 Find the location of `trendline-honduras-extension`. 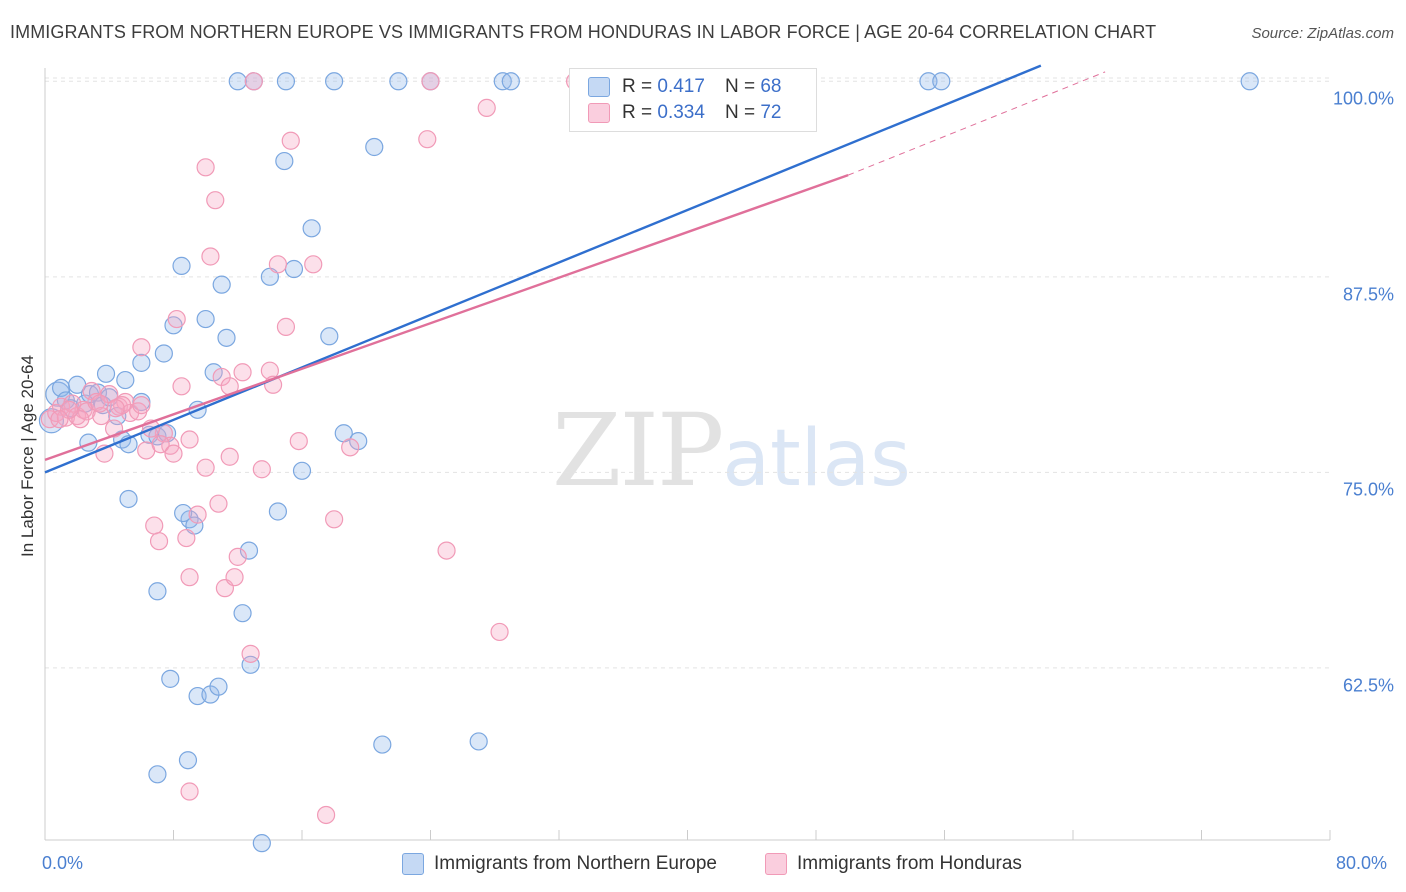

trendline-honduras-extension is located at coordinates (976, 123).